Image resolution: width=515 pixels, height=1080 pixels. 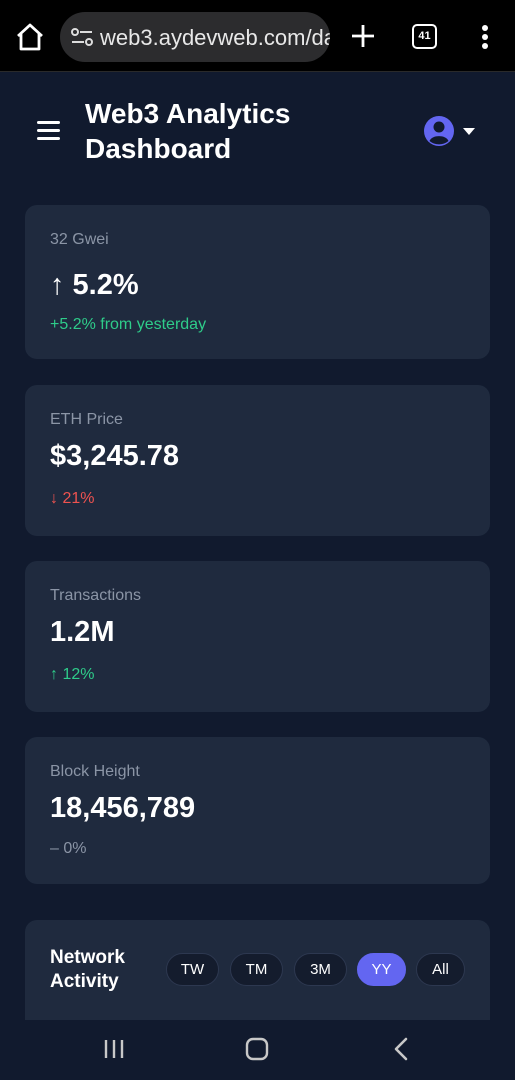 I want to click on stat-value: 1.2M, so click(x=82, y=632).